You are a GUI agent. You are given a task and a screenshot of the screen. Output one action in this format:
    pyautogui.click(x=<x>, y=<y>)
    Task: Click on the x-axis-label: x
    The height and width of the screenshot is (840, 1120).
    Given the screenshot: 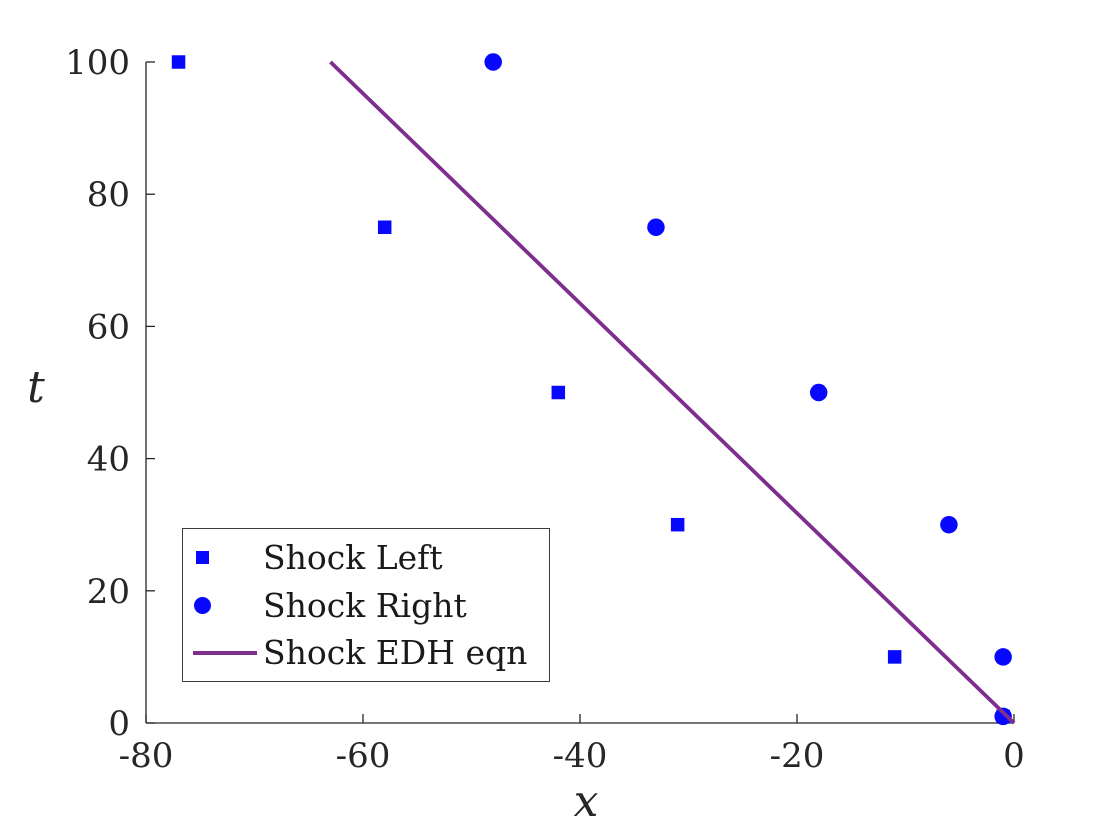 What is the action you would take?
    pyautogui.click(x=586, y=801)
    